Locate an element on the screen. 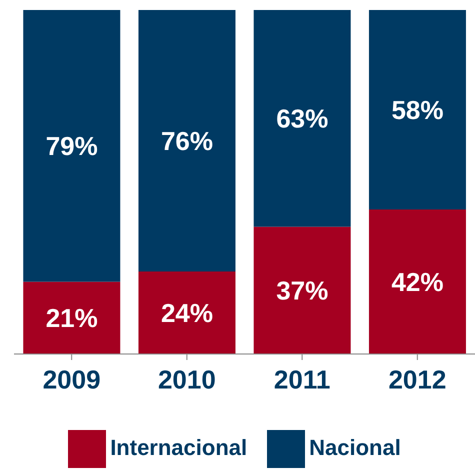 Image resolution: width=475 pixels, height=476 pixels. data-label: 58% is located at coordinates (417, 109).